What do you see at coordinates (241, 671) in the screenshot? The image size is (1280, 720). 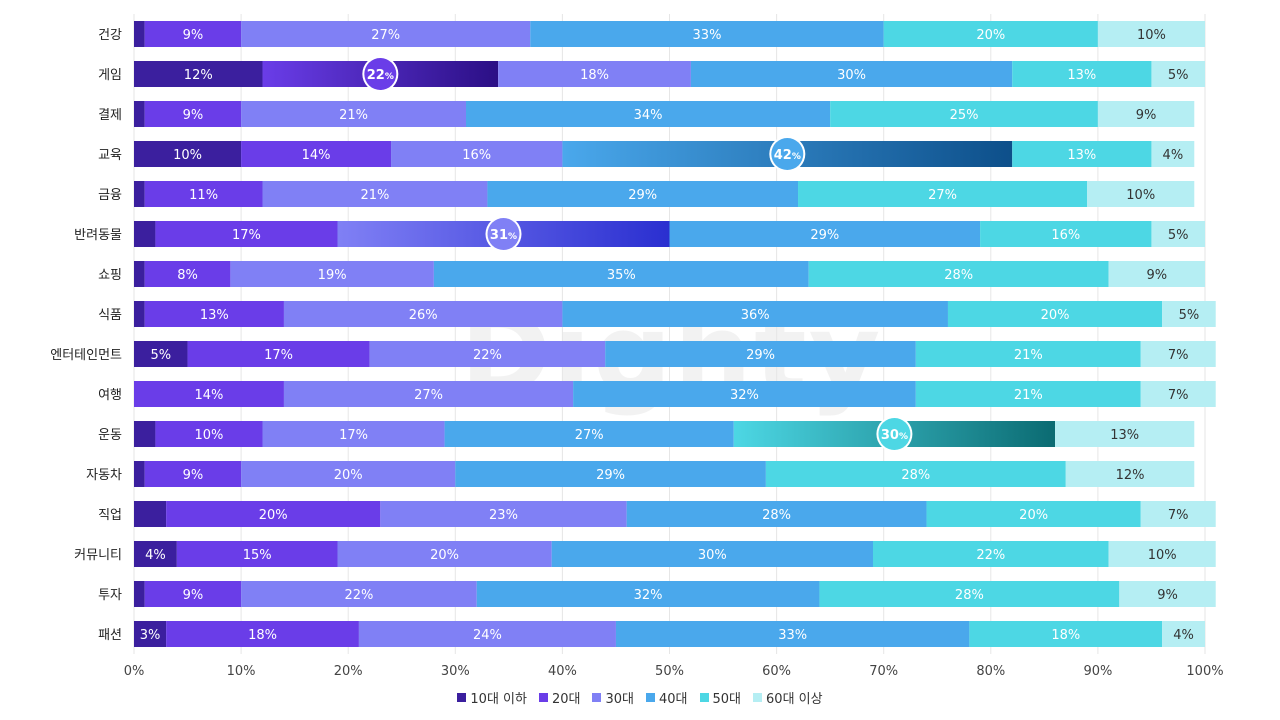 I see `x-tick-label: 10%` at bounding box center [241, 671].